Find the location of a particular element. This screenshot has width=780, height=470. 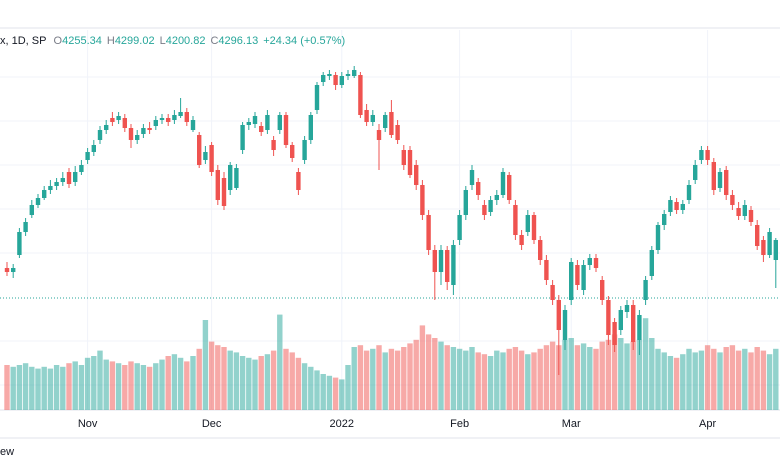

ohlc-value: 4296.13 is located at coordinates (238, 41).